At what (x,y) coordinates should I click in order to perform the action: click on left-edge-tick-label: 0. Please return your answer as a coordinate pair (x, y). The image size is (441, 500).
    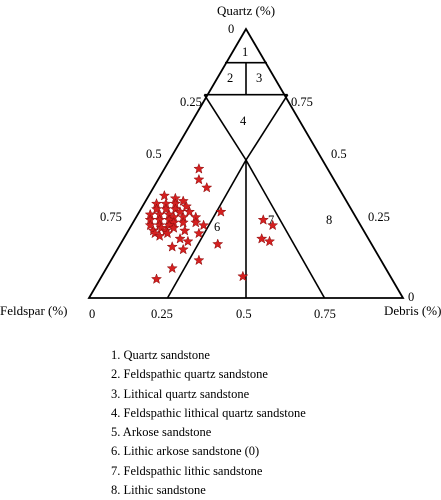
    Looking at the image, I should click on (231, 29).